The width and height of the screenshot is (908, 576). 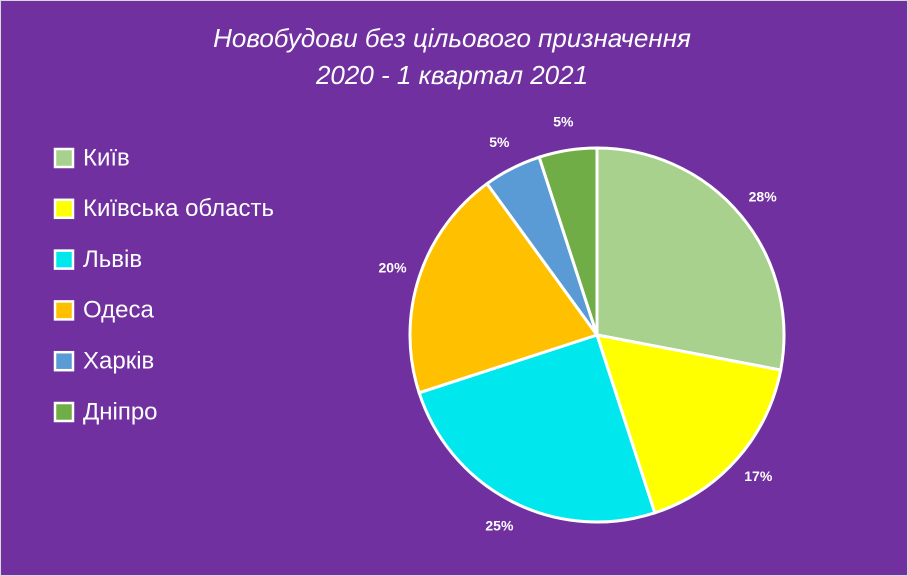 What do you see at coordinates (112, 259) in the screenshot?
I see `legend-label: Львів` at bounding box center [112, 259].